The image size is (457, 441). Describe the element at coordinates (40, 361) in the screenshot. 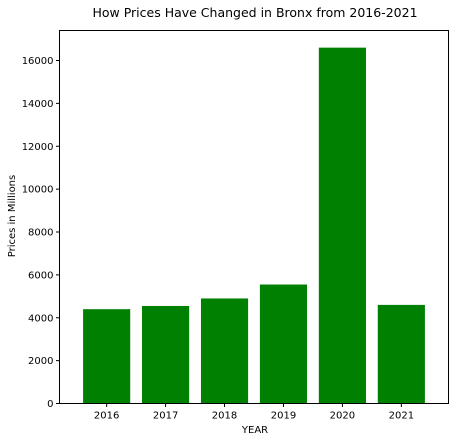

I see `y-tick-label: 2000` at that location.